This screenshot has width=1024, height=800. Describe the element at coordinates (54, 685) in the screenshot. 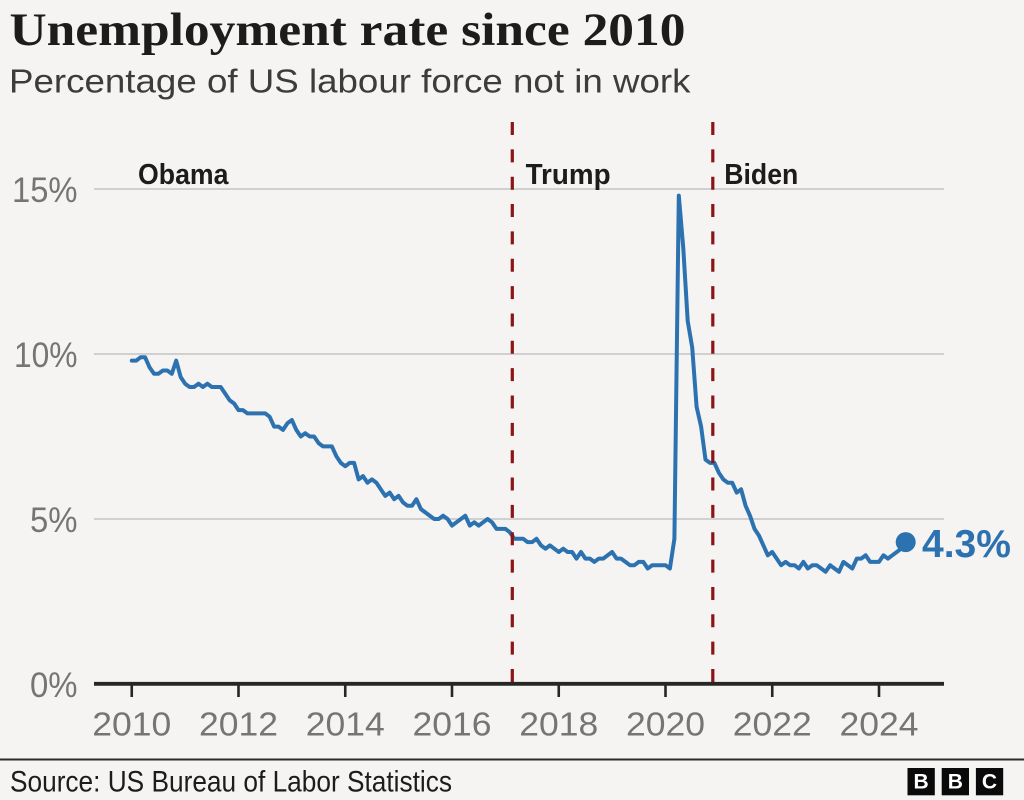

I see `svg-text: 0%` at that location.